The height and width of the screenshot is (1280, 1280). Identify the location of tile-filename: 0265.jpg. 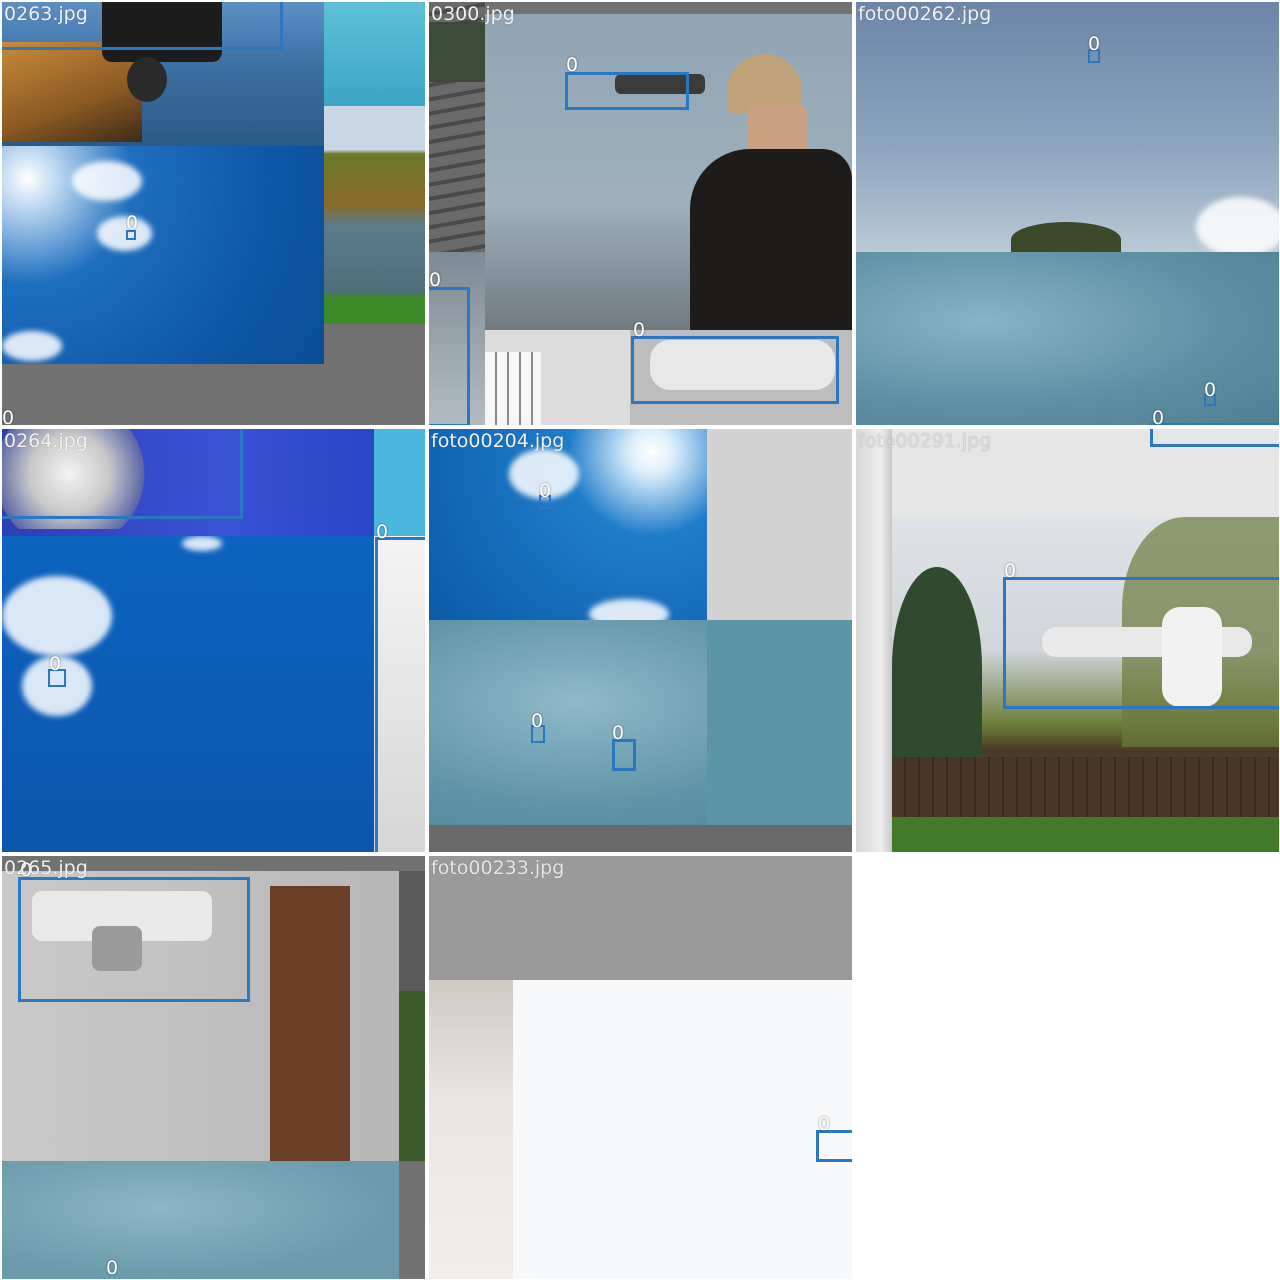
(46, 868).